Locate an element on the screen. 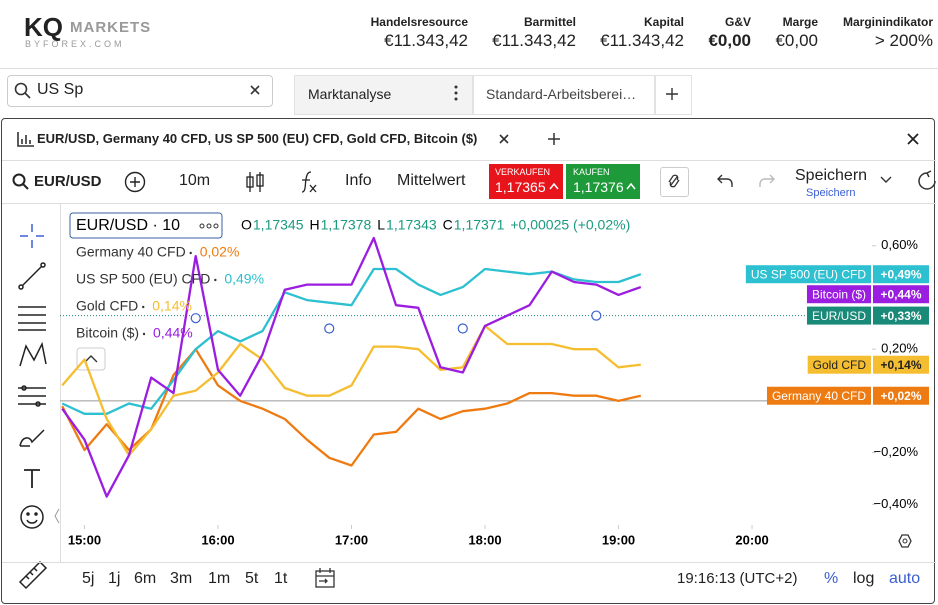 The image size is (938, 605). price-tag-name: EUR/USD is located at coordinates (839, 316).